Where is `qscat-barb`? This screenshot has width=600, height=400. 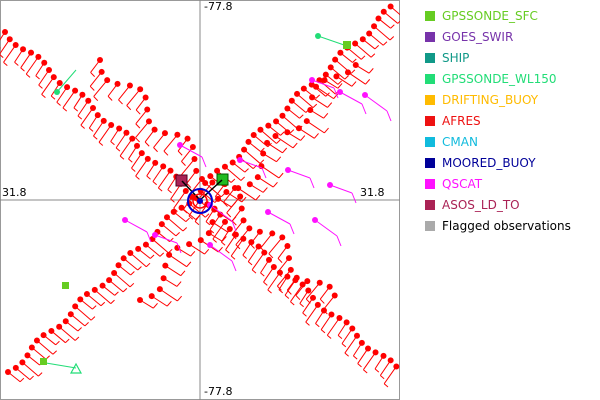 qscat-barb is located at coordinates (221, 253).